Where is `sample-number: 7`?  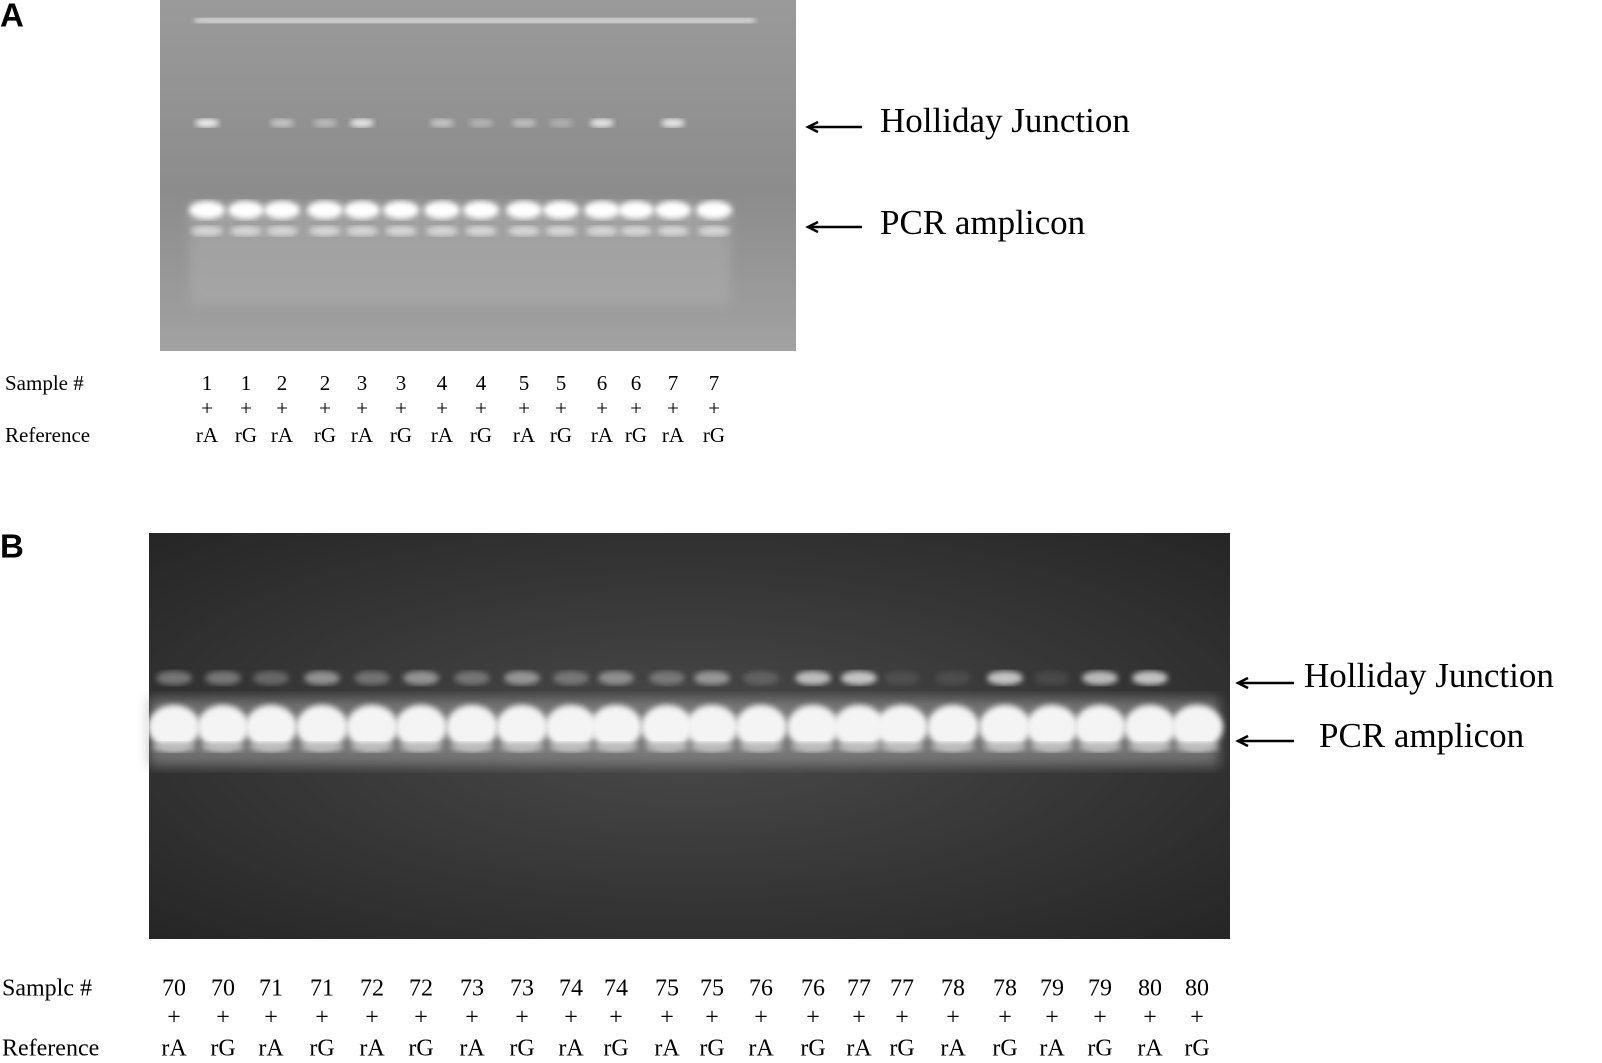
sample-number: 7 is located at coordinates (714, 383).